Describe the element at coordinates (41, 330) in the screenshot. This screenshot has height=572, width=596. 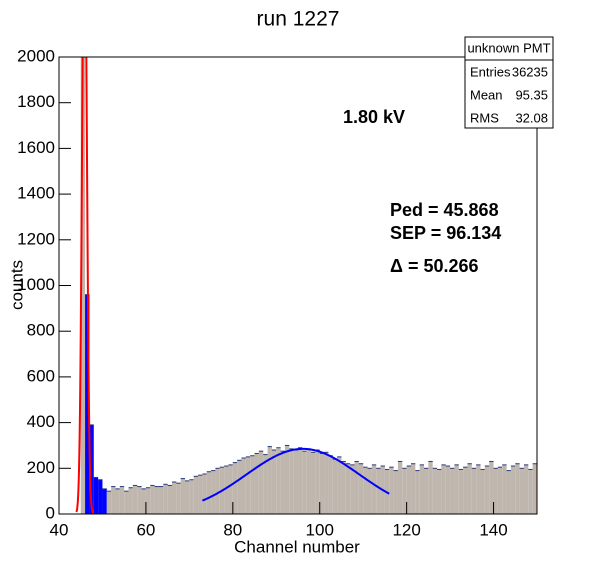
I see `y-tick-label: 800` at that location.